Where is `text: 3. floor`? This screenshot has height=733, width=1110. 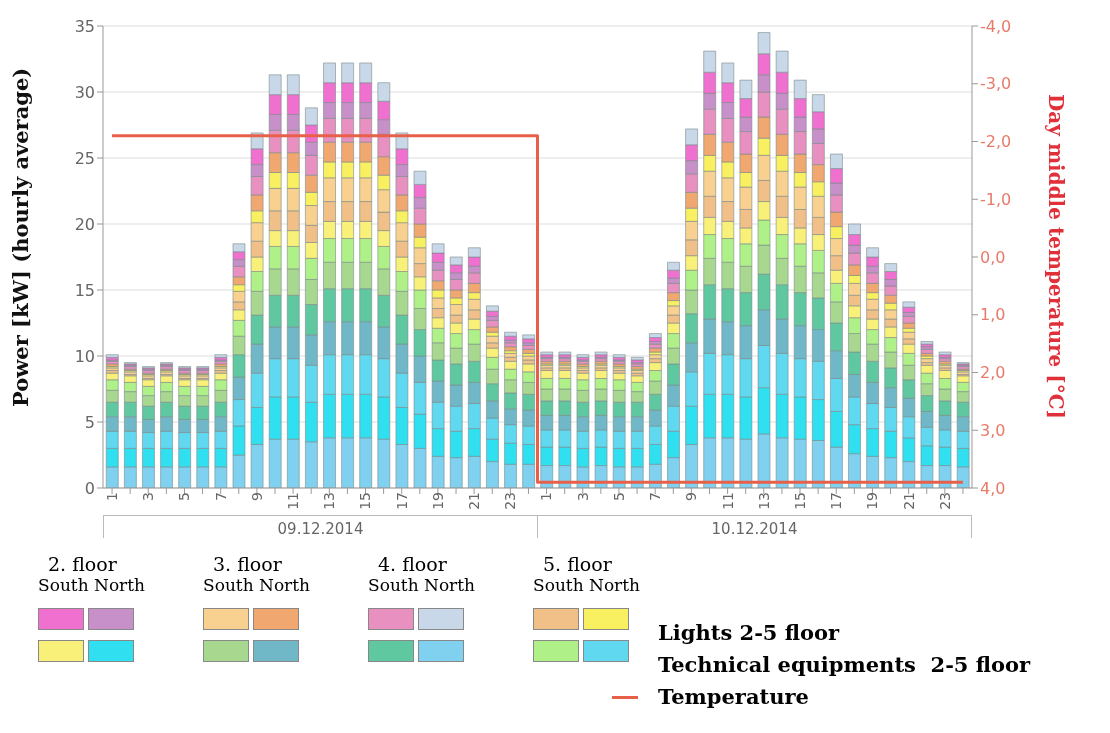
text: 3. floor is located at coordinates (247, 564).